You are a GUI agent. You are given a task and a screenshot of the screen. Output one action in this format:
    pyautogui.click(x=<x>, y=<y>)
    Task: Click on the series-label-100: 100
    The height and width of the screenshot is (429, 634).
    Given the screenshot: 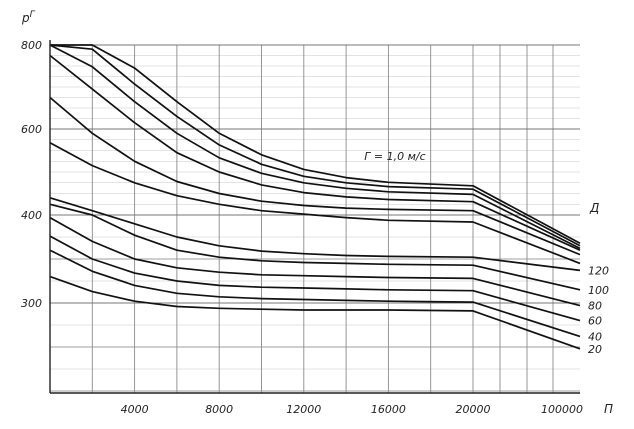 What is the action you would take?
    pyautogui.click(x=598, y=290)
    